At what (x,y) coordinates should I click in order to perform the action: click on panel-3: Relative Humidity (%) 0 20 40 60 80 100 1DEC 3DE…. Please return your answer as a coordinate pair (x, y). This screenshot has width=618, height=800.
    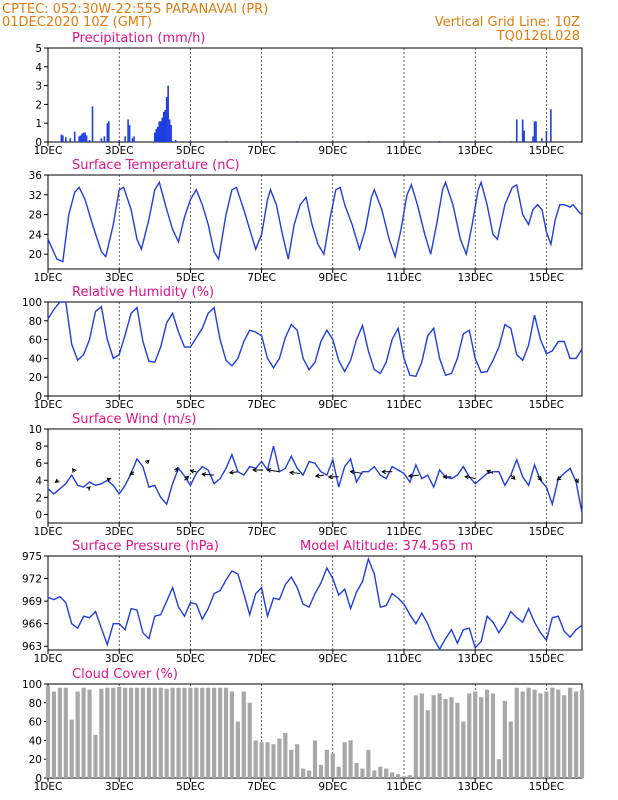
    Looking at the image, I should click on (302, 348).